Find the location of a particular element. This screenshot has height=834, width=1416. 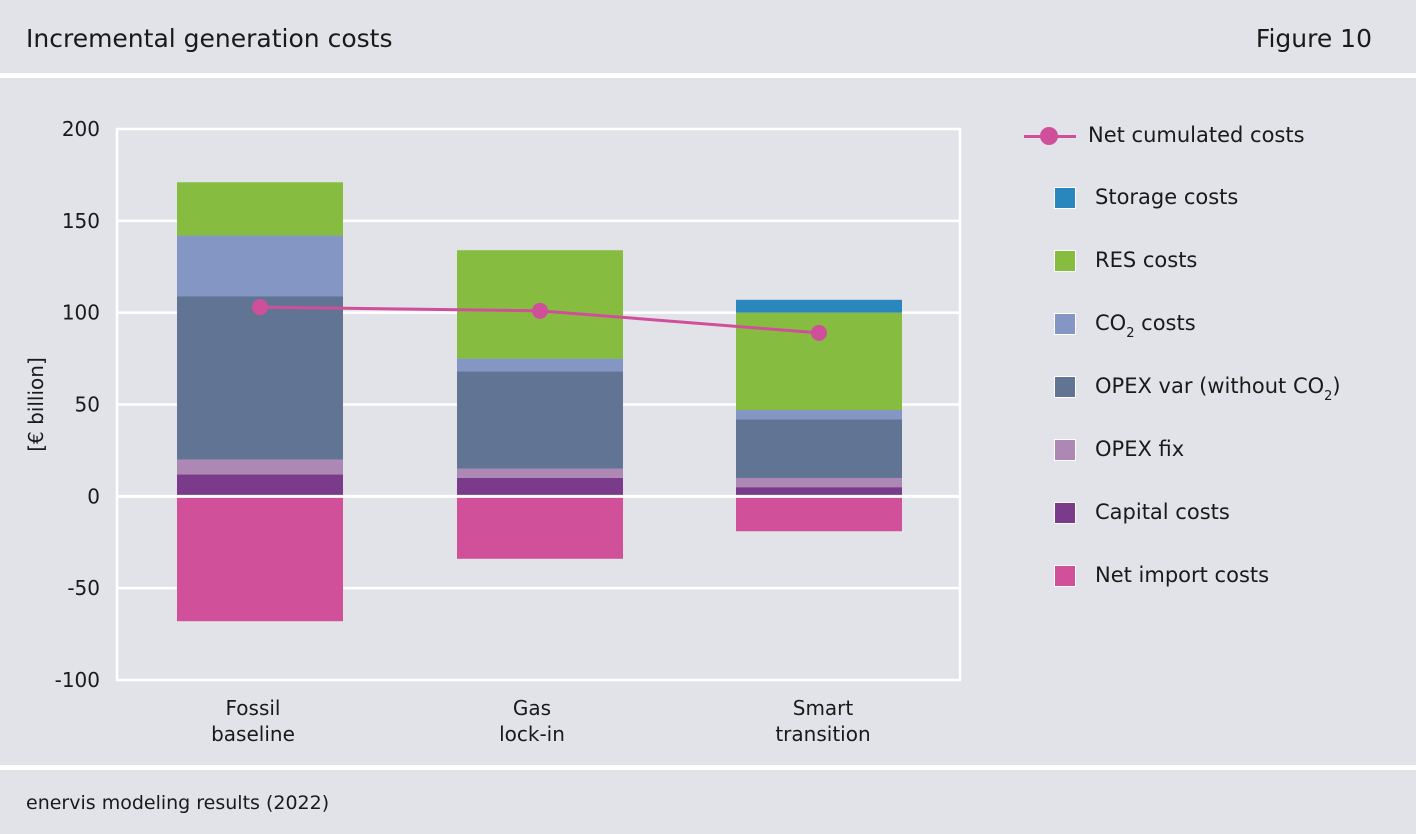

legend-label: Storage costs is located at coordinates (1167, 197).